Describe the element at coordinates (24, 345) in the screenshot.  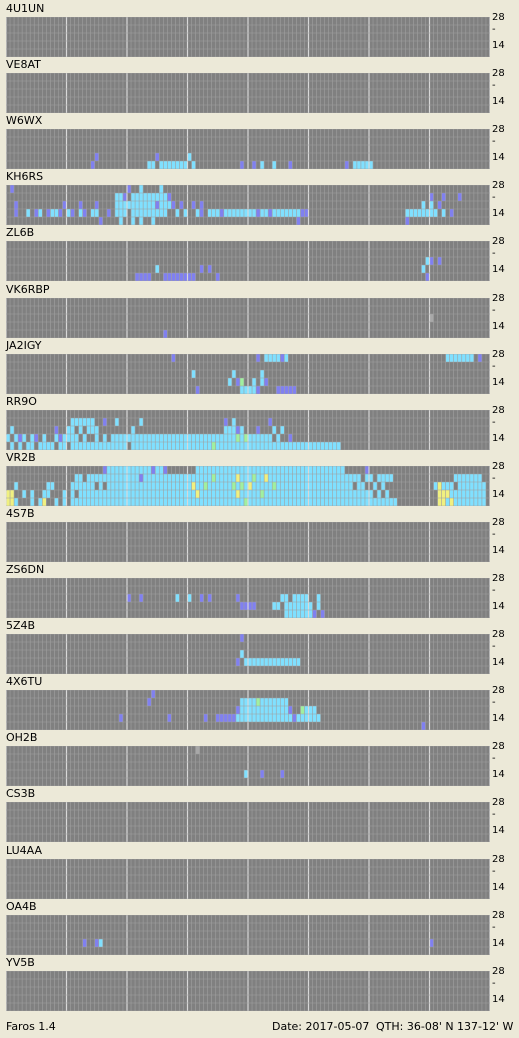
I see `station-name: JA2IGY` at that location.